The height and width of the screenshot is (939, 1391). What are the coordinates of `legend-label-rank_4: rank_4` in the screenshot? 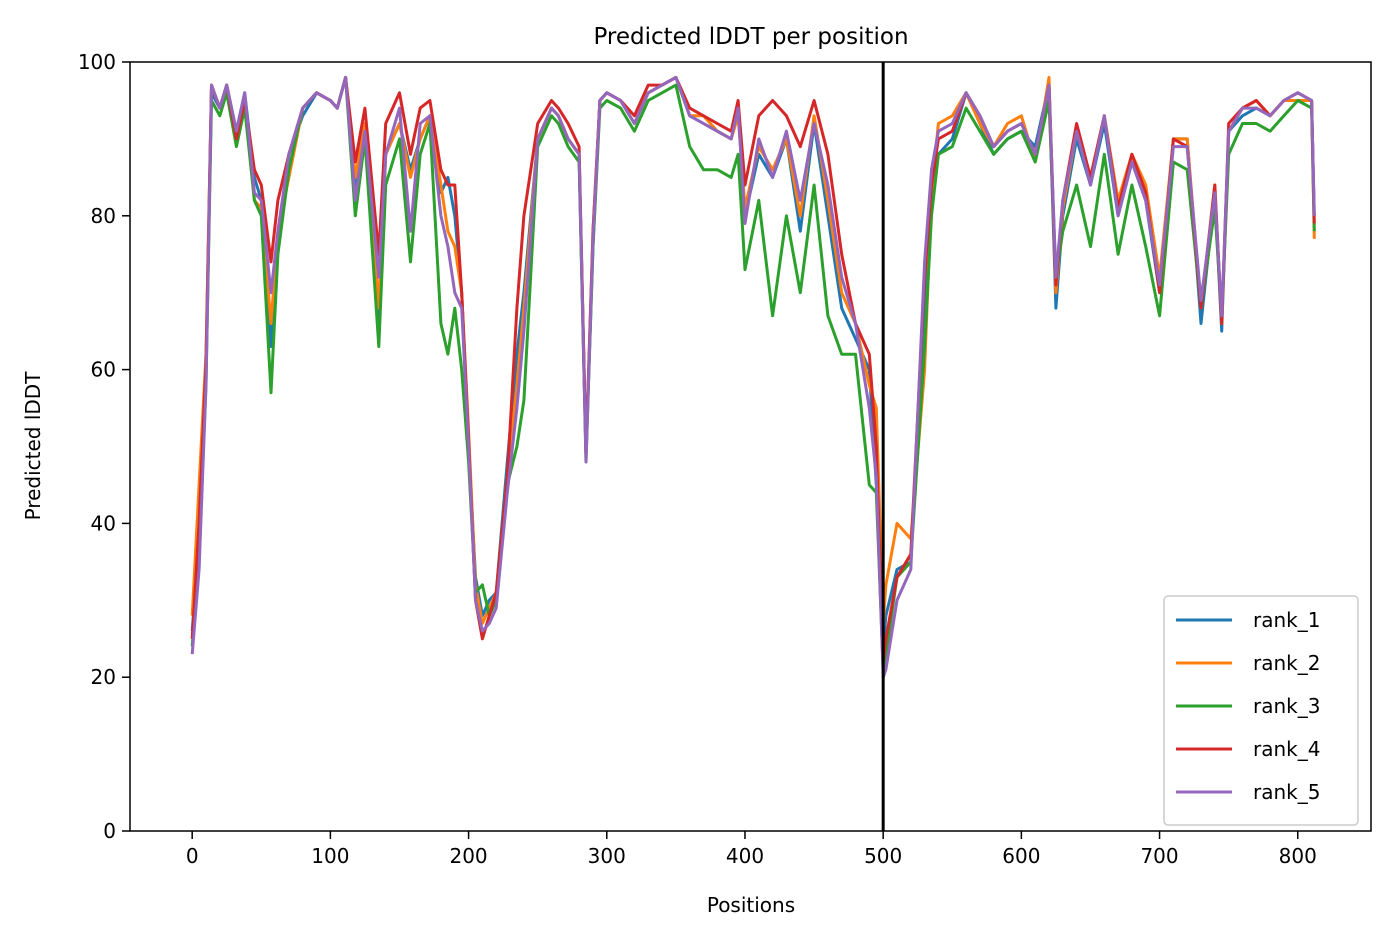 It's located at (1286, 749).